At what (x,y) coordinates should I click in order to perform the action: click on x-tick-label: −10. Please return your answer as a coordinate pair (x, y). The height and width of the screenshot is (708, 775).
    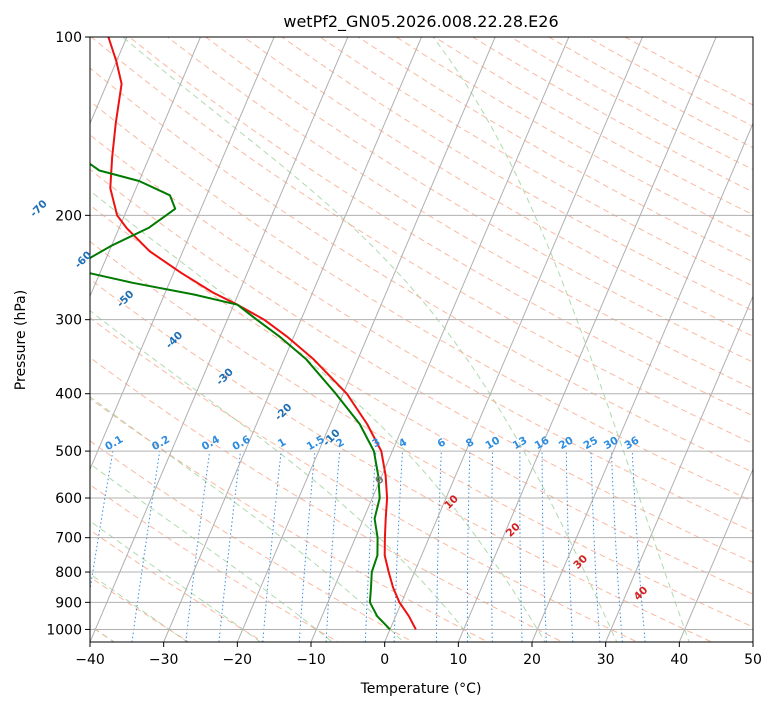
    Looking at the image, I should click on (311, 660).